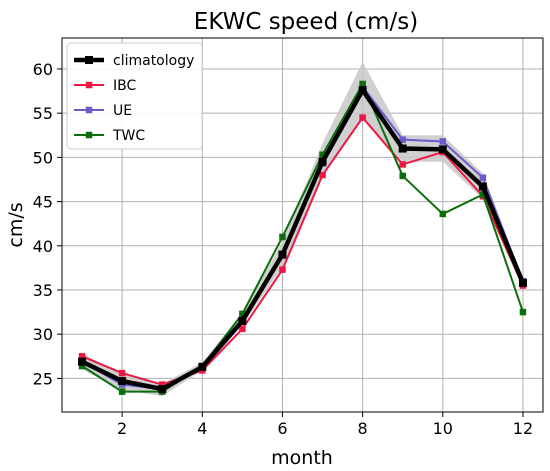 The image size is (550, 471). I want to click on legend: climatology IBC UE TWC, so click(134, 96).